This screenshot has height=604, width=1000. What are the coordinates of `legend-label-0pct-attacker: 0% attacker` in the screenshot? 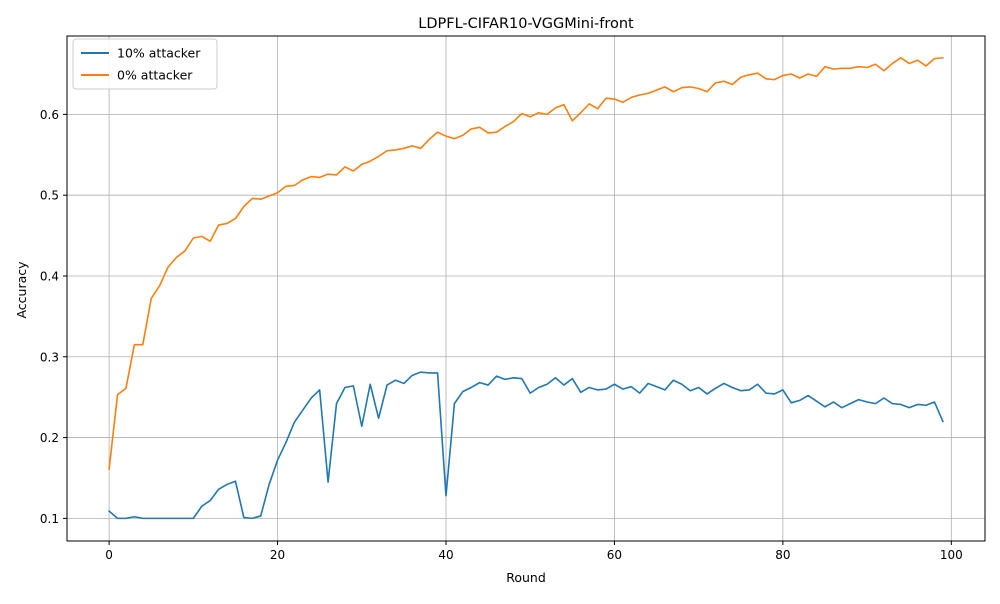 It's located at (155, 75).